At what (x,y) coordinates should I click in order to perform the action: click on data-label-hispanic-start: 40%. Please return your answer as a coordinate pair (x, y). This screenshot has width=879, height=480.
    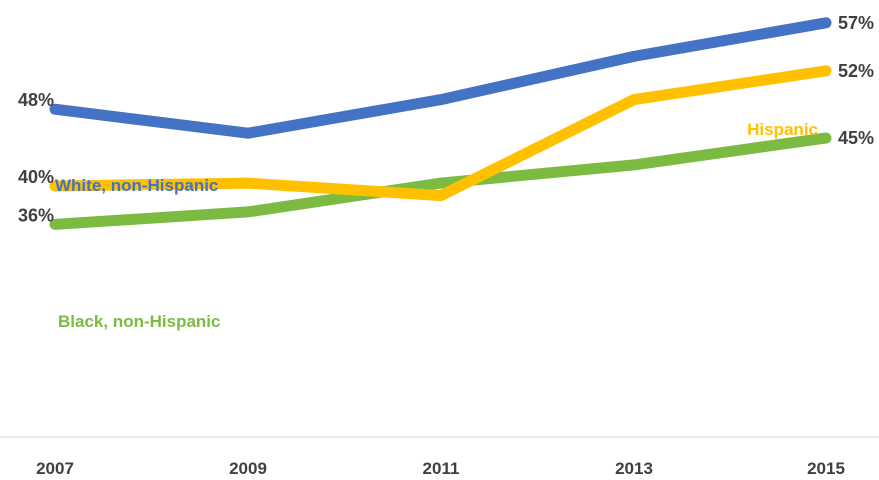
    Looking at the image, I should click on (36, 177).